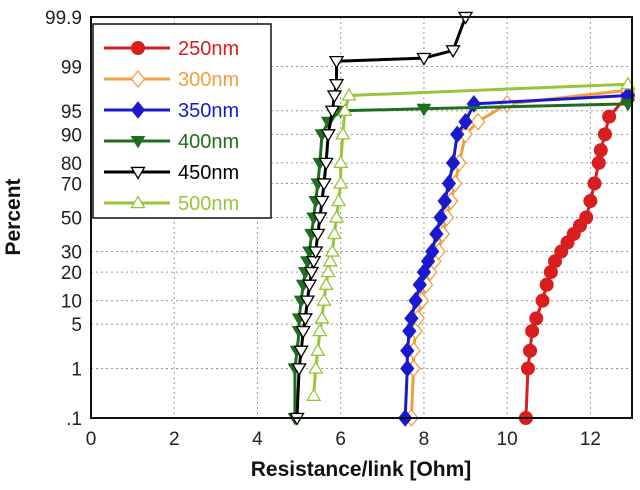 The image size is (640, 490). What do you see at coordinates (174, 439) in the screenshot?
I see `x-tick-label: 2` at bounding box center [174, 439].